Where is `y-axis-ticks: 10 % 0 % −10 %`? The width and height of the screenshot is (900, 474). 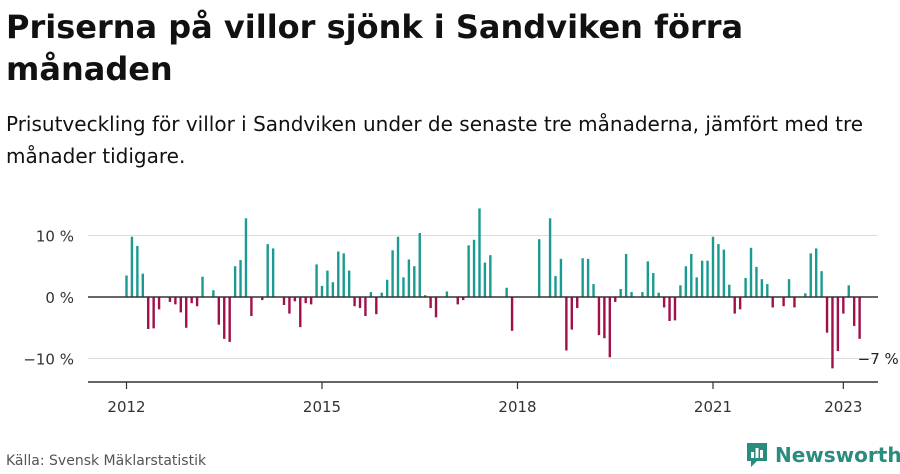 y-axis-ticks: 10 % 0 % −10 % is located at coordinates (48, 298).